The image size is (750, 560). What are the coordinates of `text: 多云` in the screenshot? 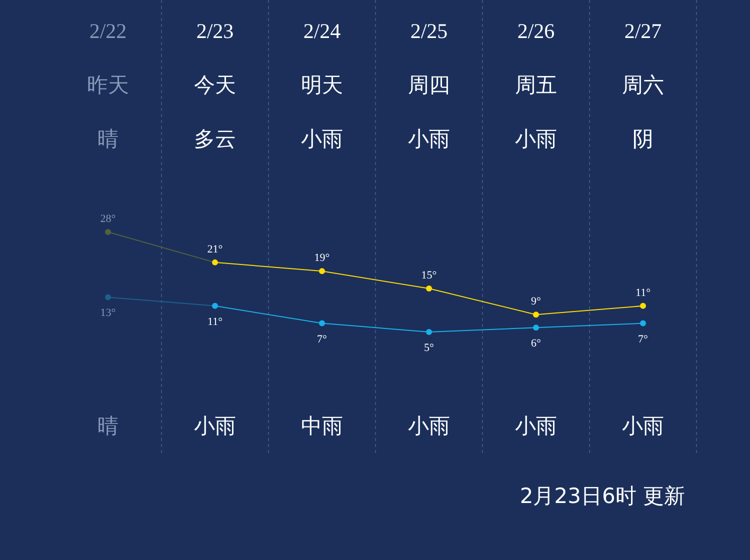 It's located at (215, 139).